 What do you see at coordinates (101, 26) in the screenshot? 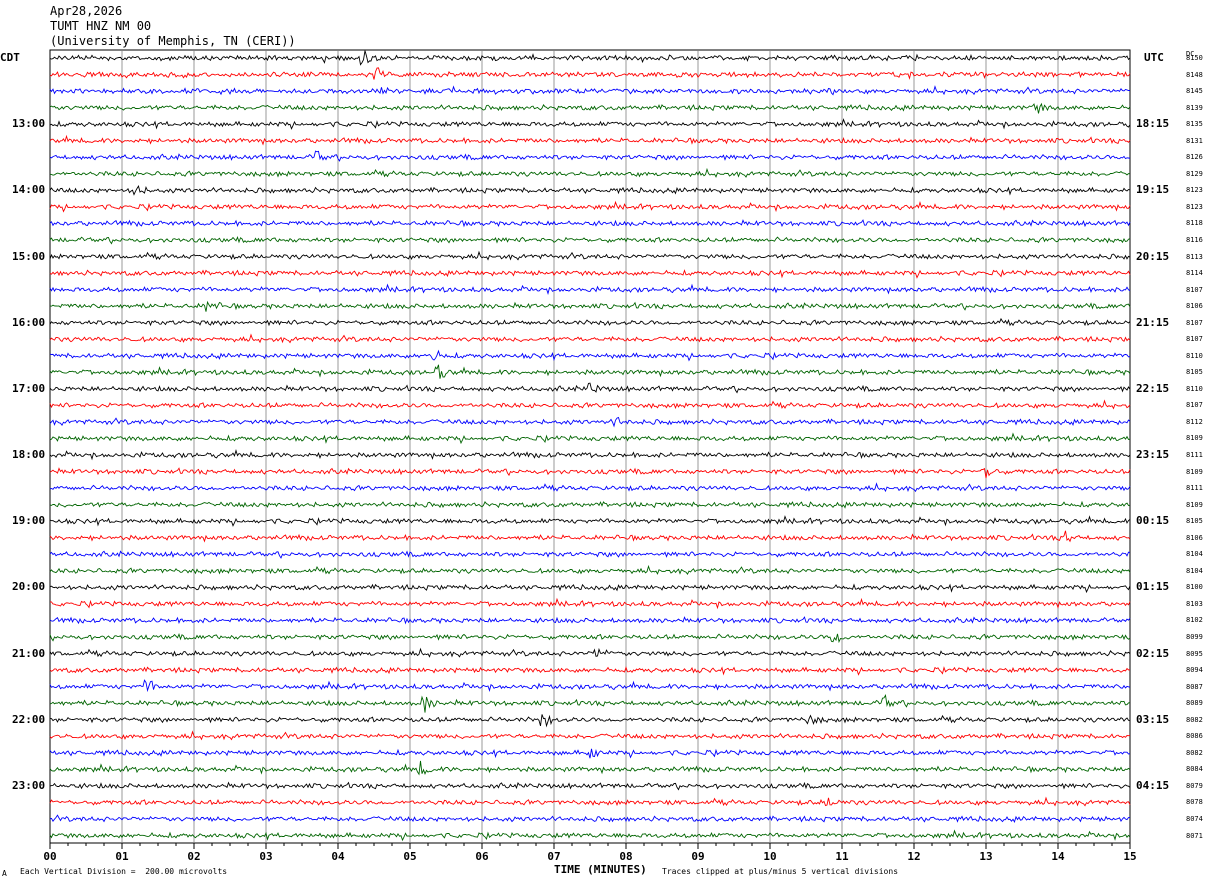
I see `station-id: TUMT HNZ NM 00` at bounding box center [101, 26].